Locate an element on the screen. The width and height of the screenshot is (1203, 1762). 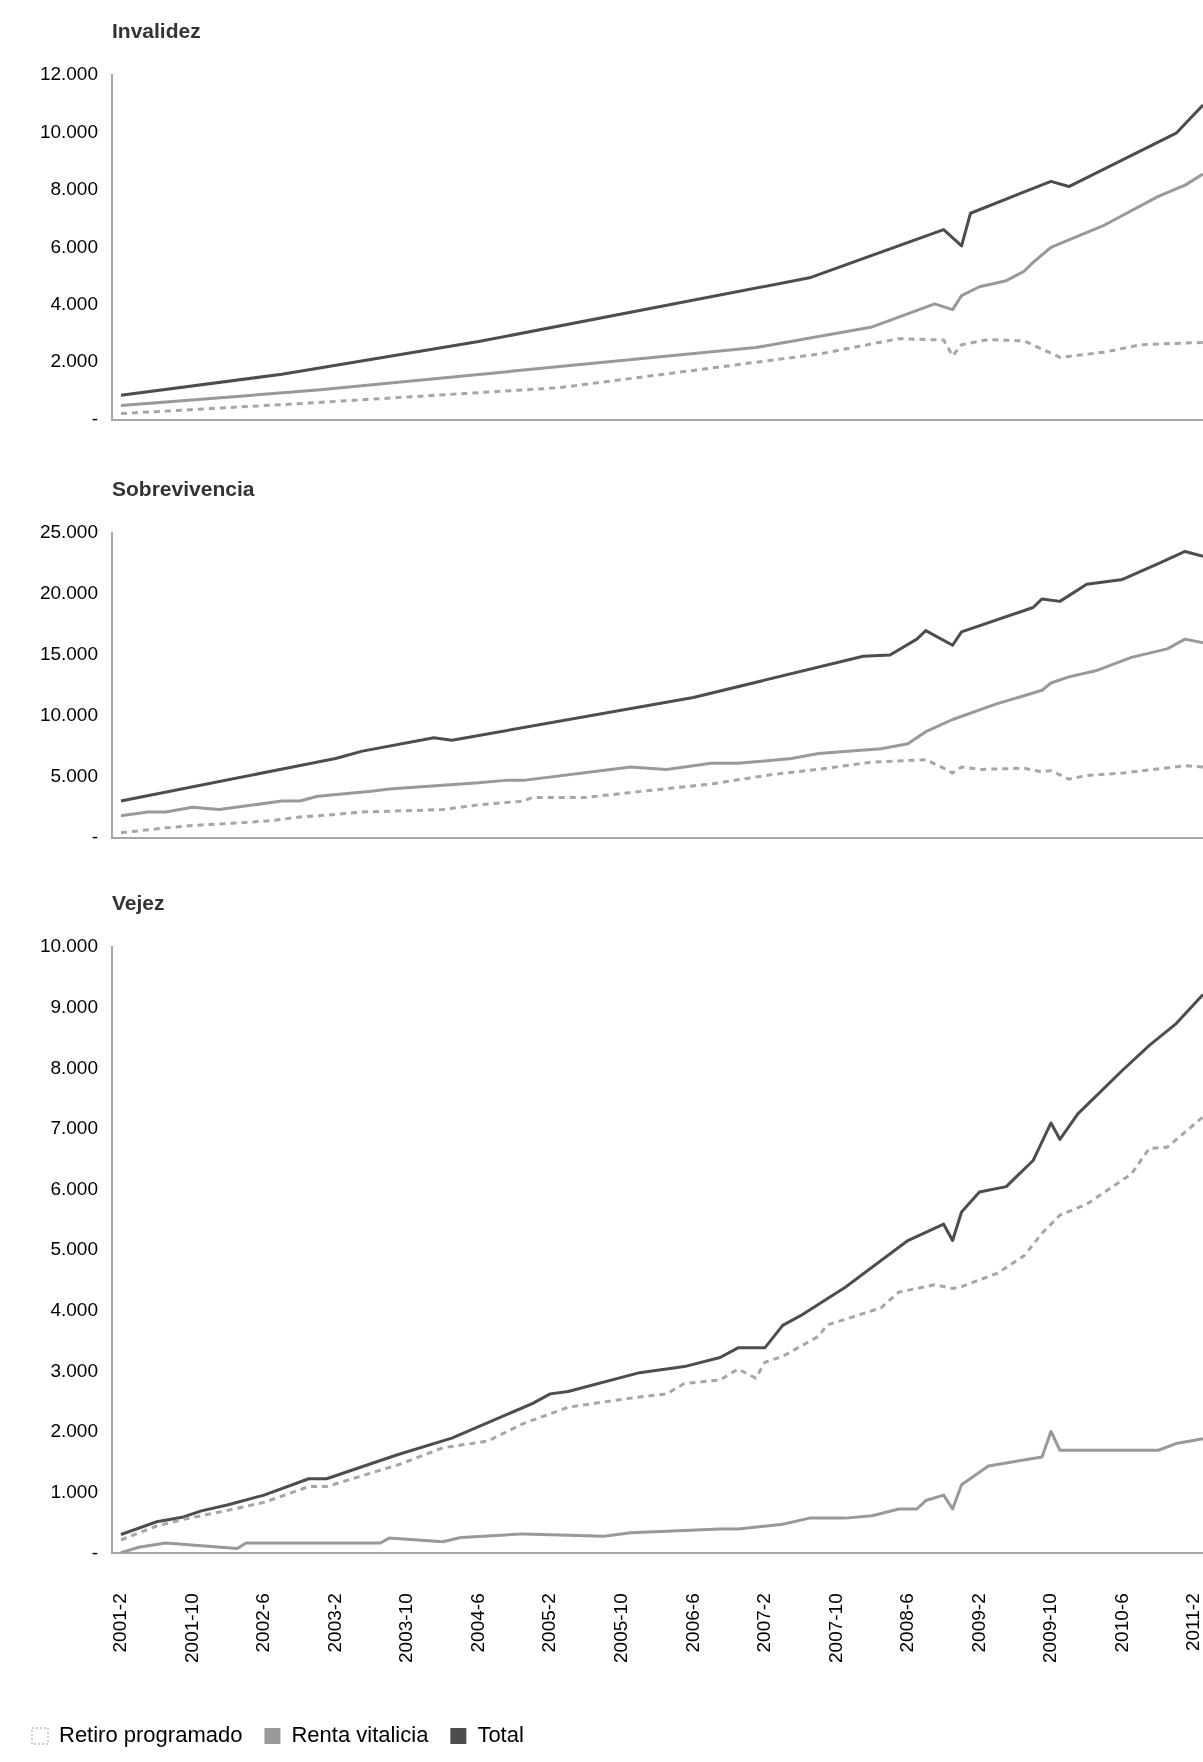
x-tick-label: 2003-2 is located at coordinates (334, 1623).